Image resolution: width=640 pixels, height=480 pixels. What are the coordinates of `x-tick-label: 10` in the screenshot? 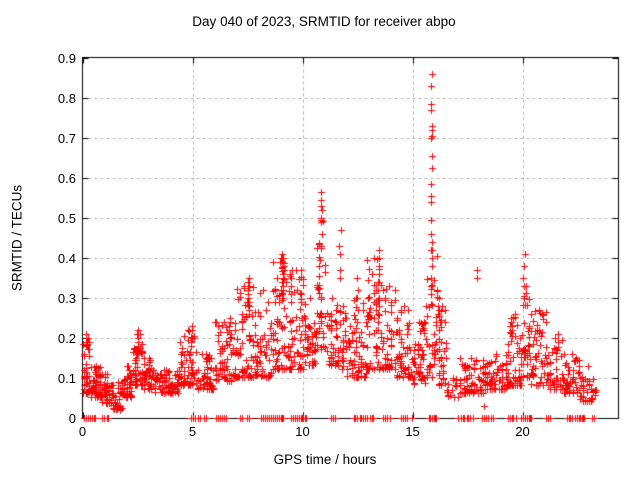 It's located at (302, 431).